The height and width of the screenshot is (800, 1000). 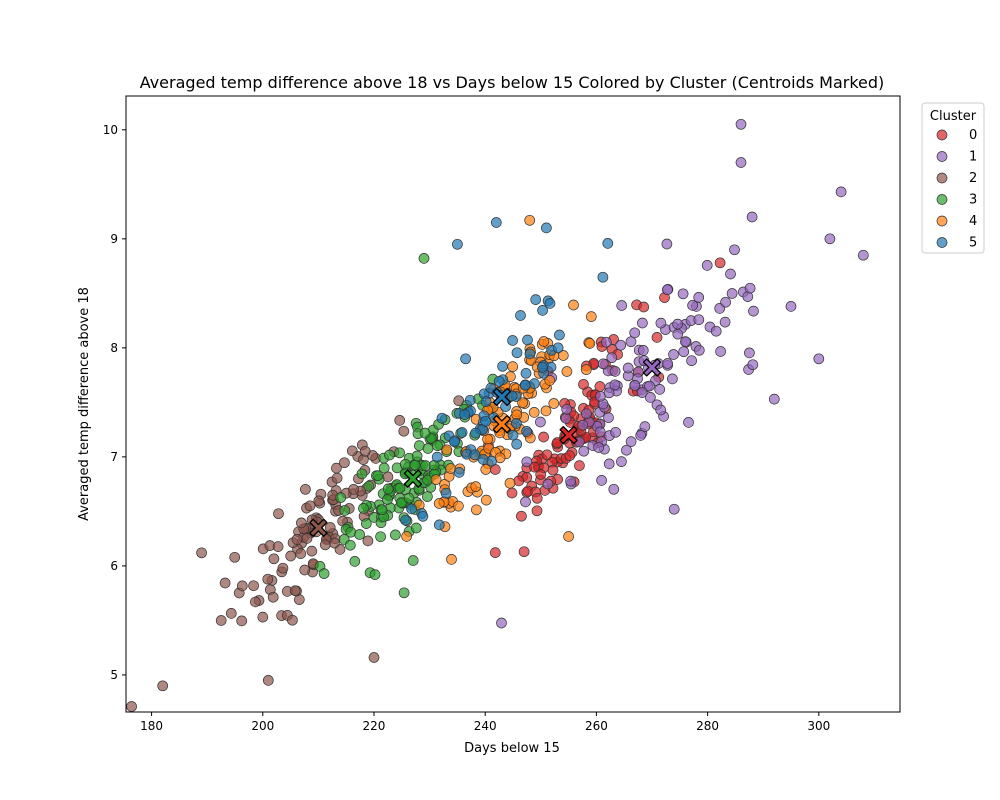 What do you see at coordinates (114, 675) in the screenshot?
I see `y-tick-label: 5` at bounding box center [114, 675].